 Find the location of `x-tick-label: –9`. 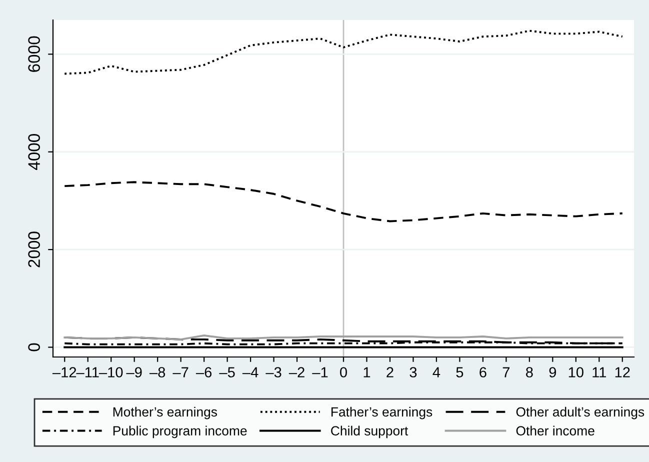

x-tick-label: –9 is located at coordinates (134, 372).